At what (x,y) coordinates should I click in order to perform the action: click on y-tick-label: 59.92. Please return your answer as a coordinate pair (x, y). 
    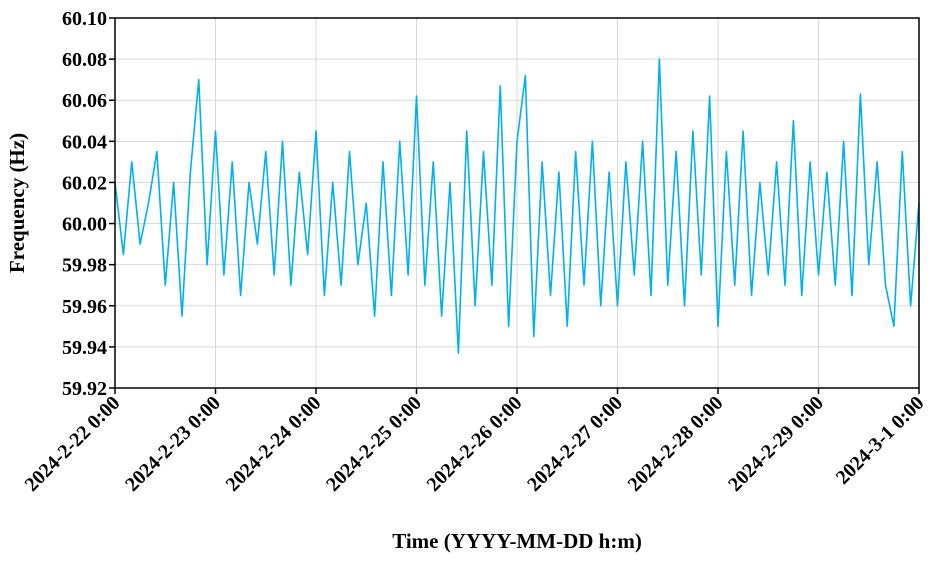
    Looking at the image, I should click on (84, 389).